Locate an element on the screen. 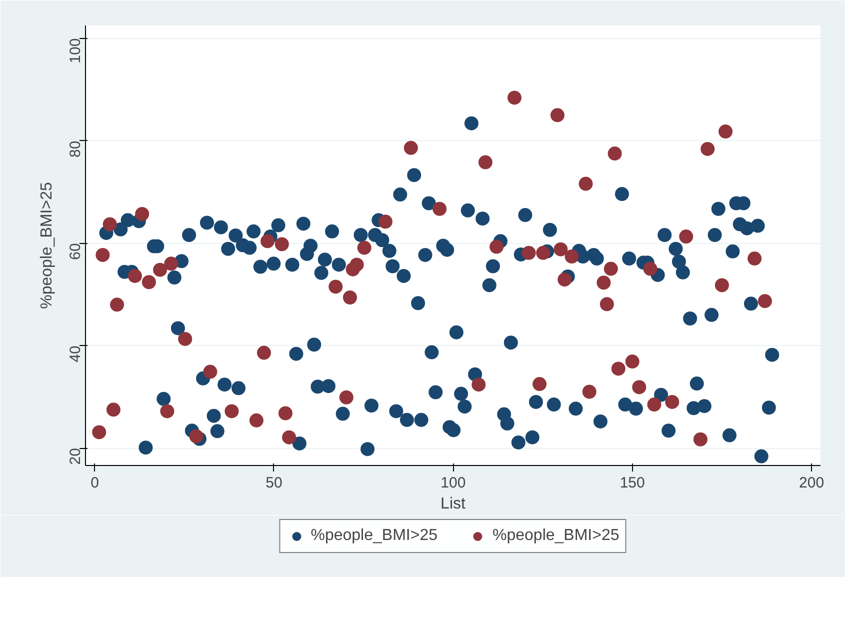 The width and height of the screenshot is (850, 624). y-tick-label: 80 is located at coordinates (75, 149).